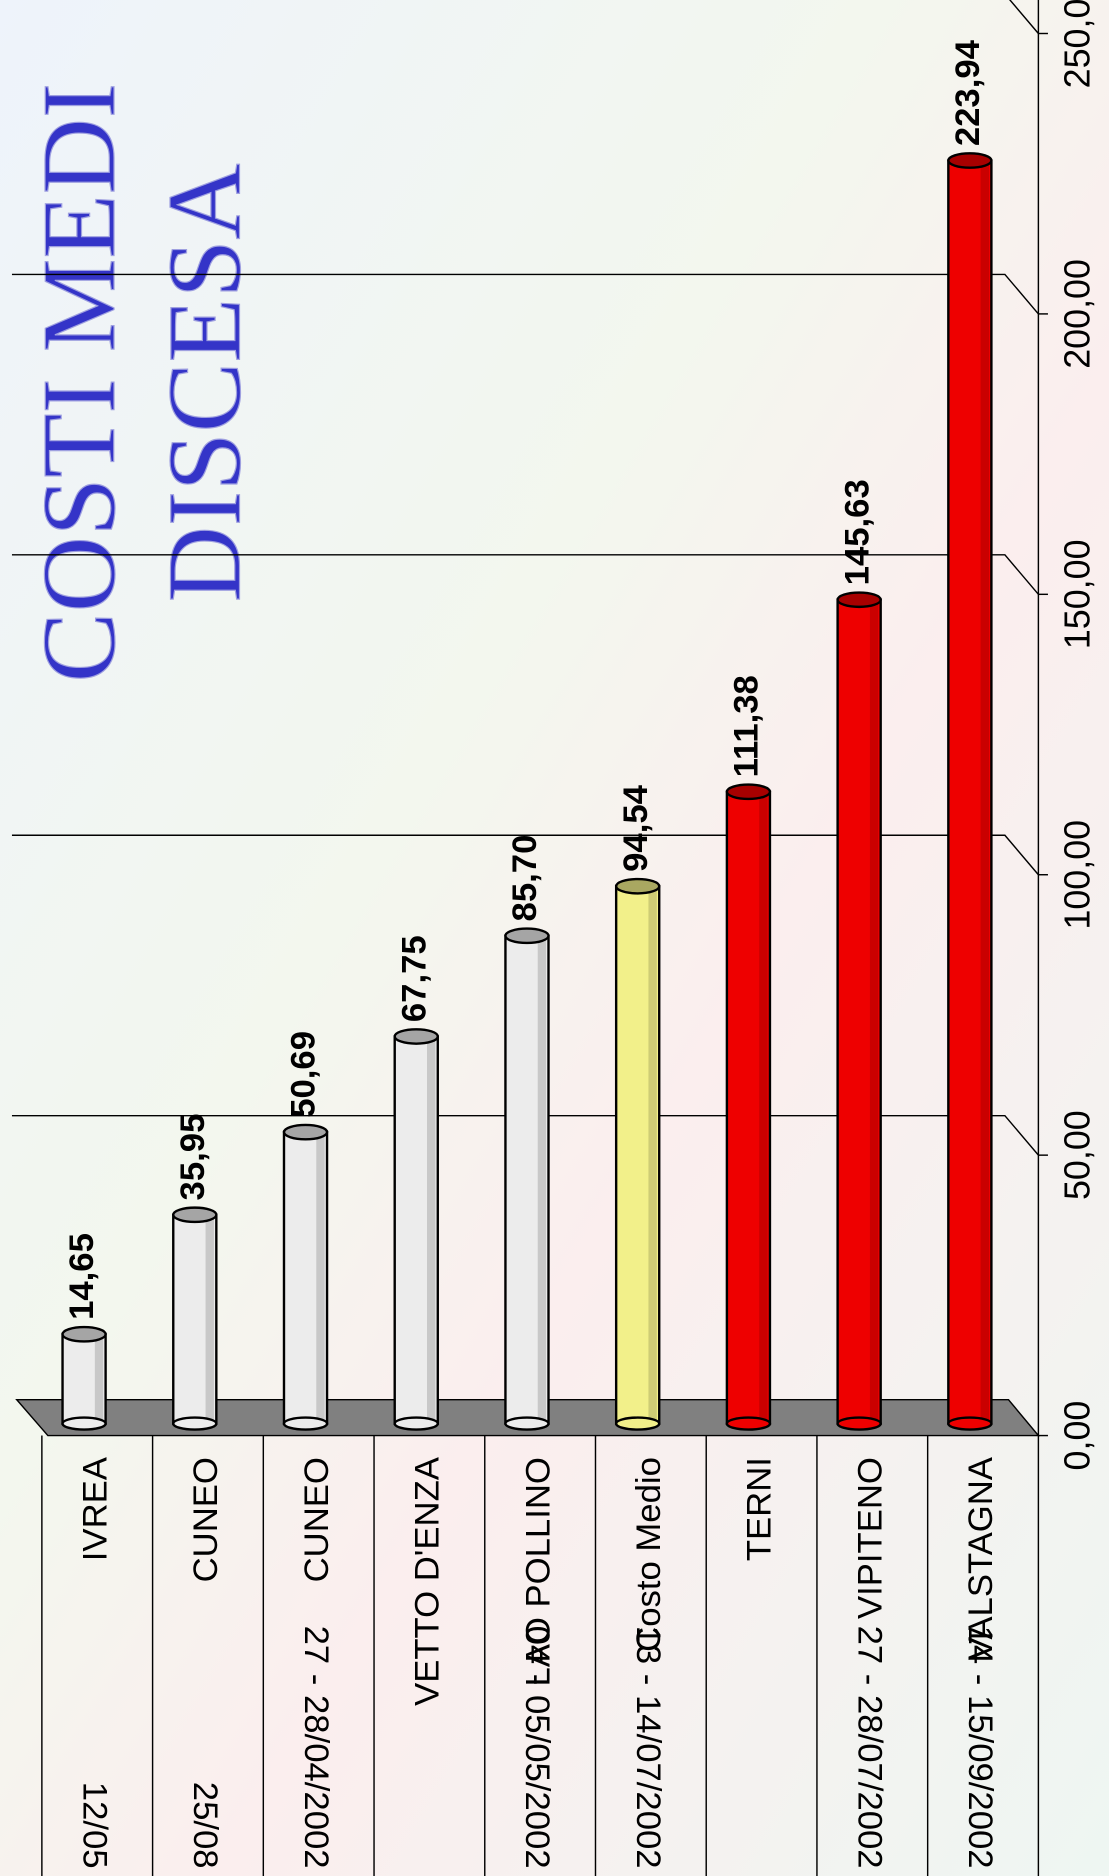 The height and width of the screenshot is (1876, 1109). Describe the element at coordinates (648, 1747) in the screenshot. I see `date-label: 13 - 14/07/2002` at that location.